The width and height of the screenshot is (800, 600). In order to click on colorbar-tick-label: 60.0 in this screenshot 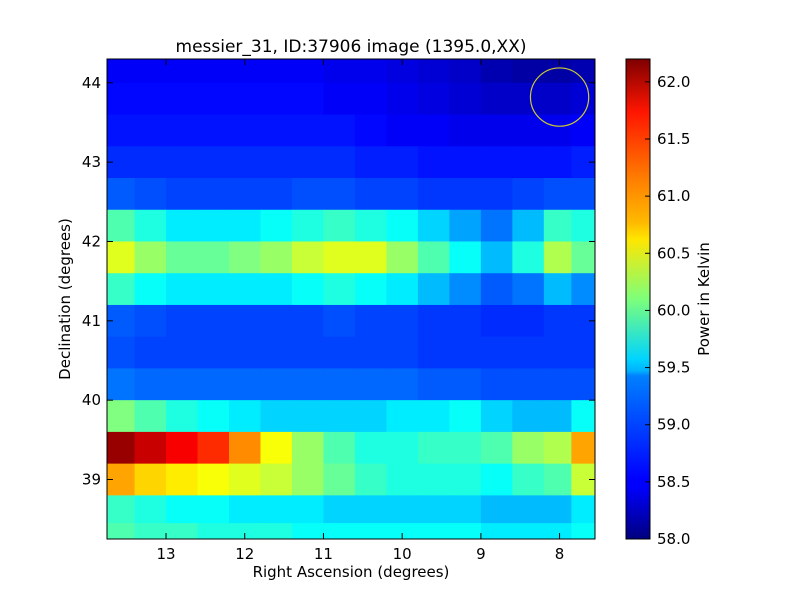, I will do `click(673, 310)`.